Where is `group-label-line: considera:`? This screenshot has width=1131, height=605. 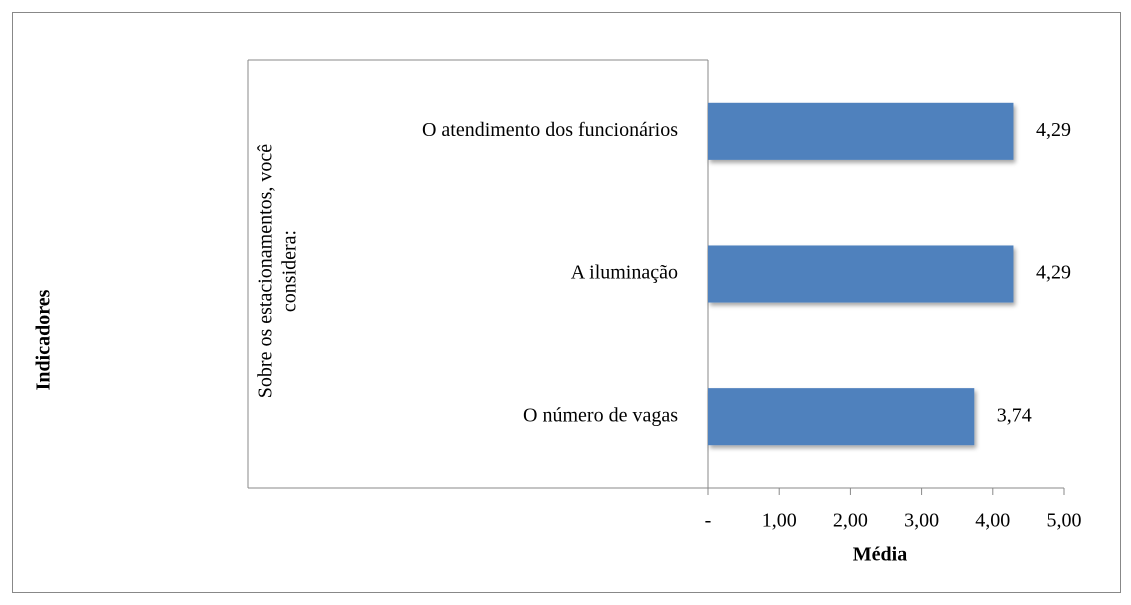
group-label-line: considera: is located at coordinates (290, 271).